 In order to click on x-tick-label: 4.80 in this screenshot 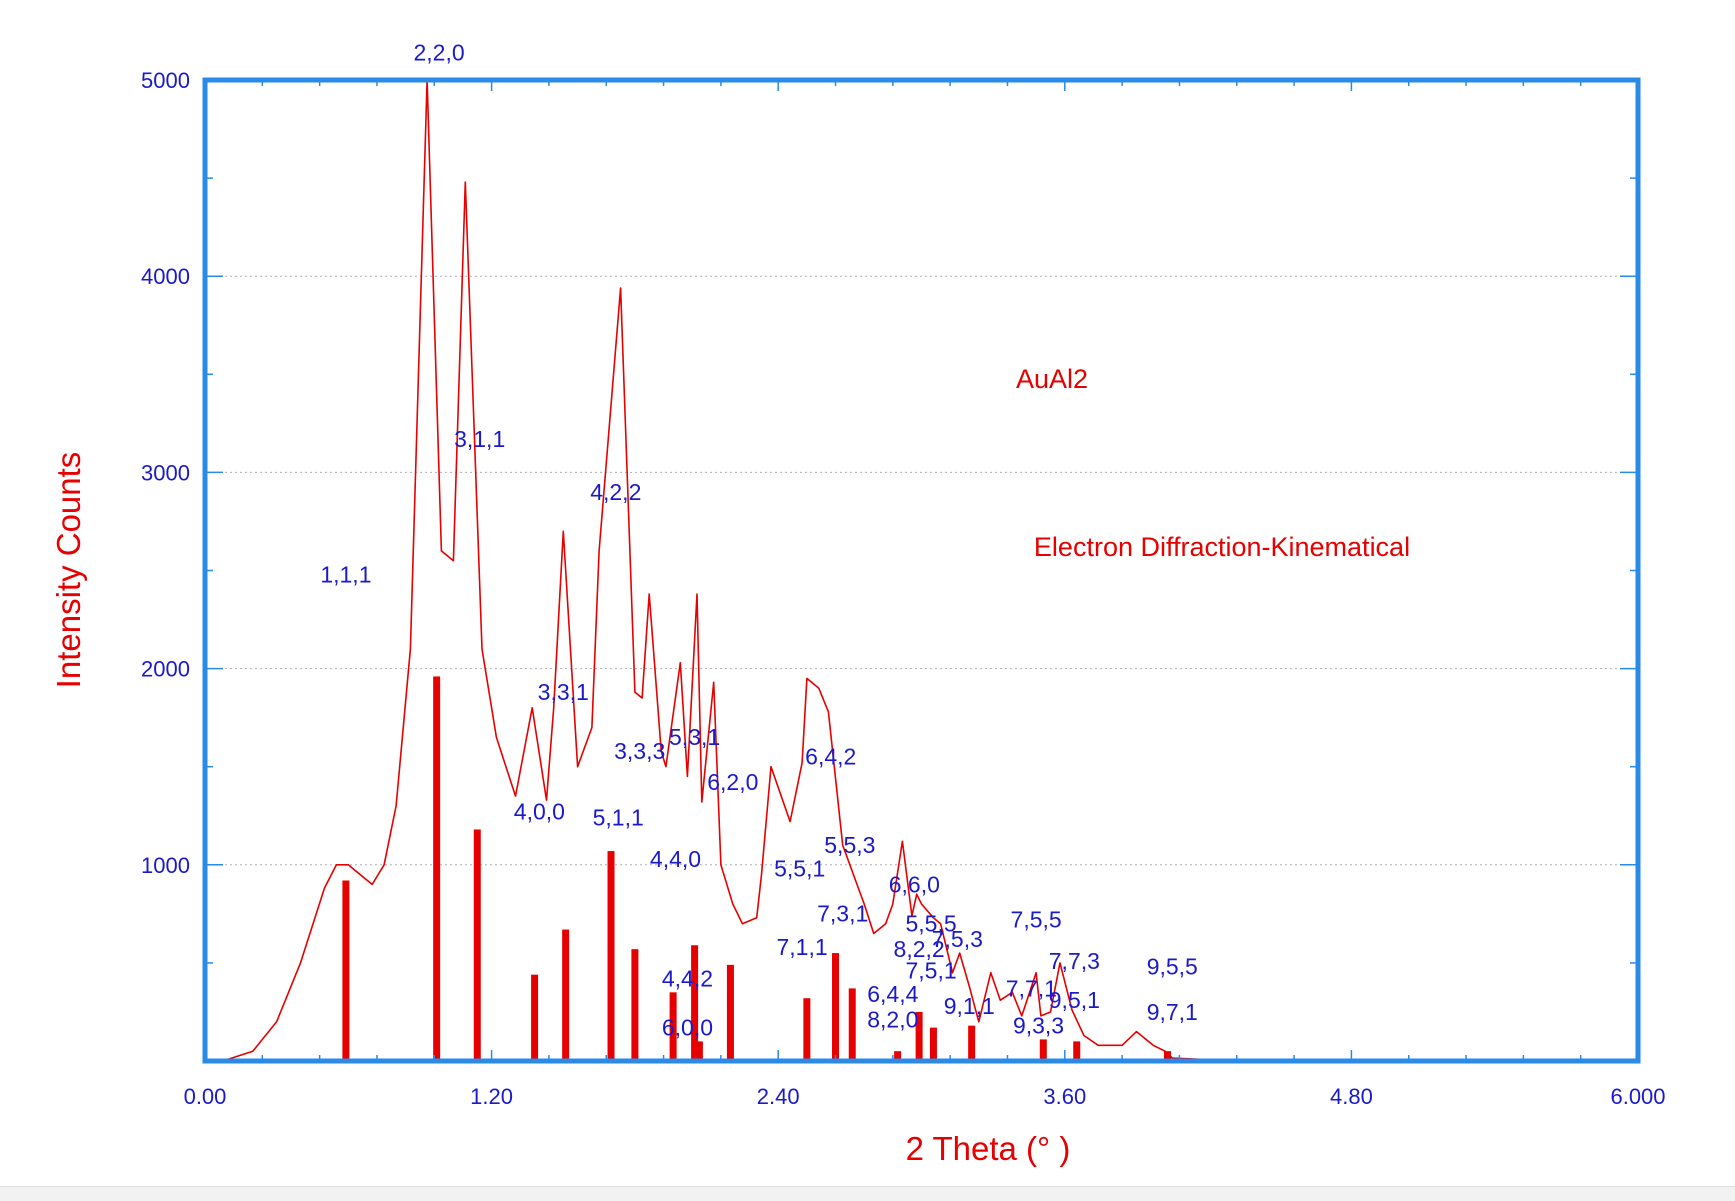, I will do `click(1351, 1096)`.